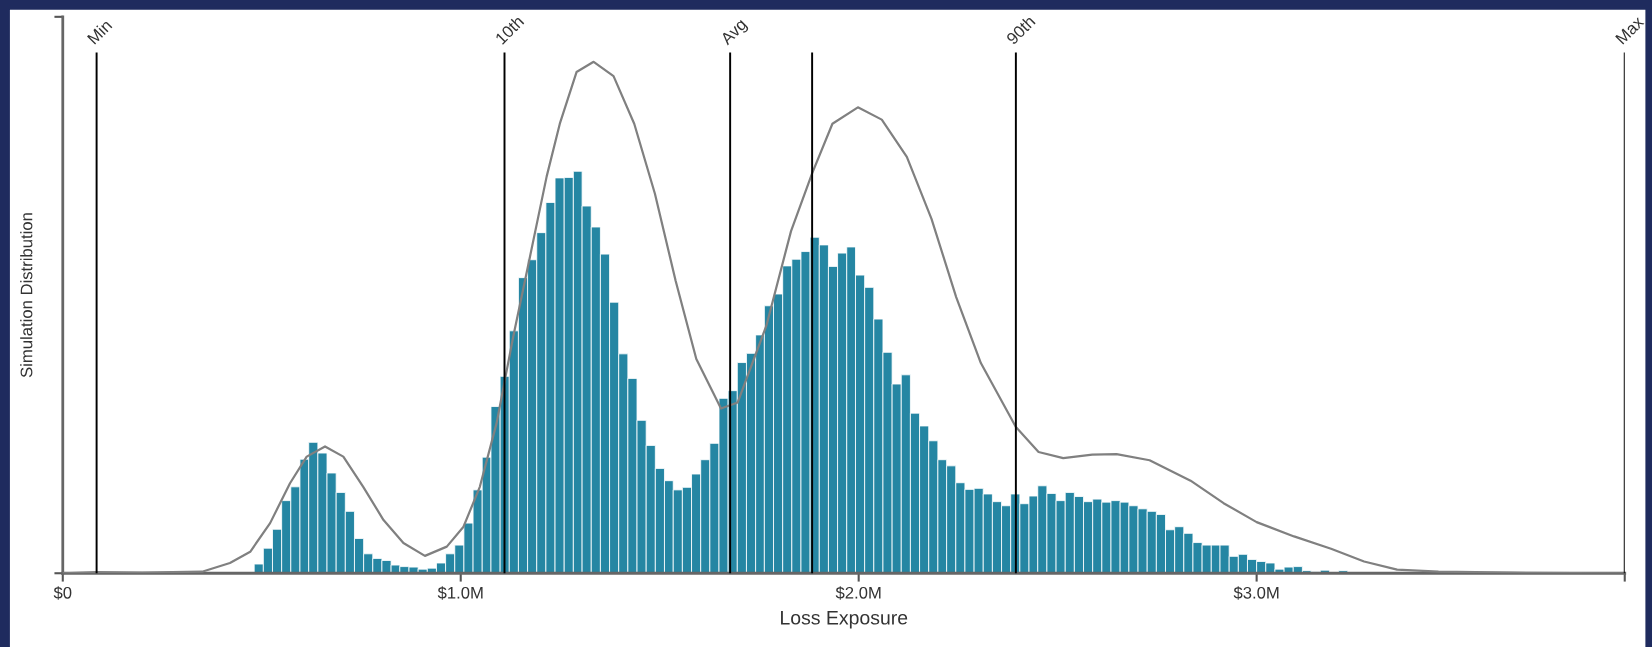 Image resolution: width=1652 pixels, height=647 pixels. What do you see at coordinates (1020, 30) in the screenshot?
I see `ref-line-label: 90th` at bounding box center [1020, 30].